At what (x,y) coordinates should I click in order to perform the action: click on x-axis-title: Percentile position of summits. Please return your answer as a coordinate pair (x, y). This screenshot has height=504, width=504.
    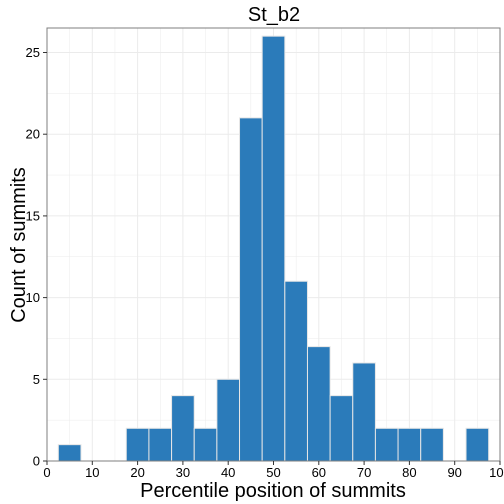
    Looking at the image, I should click on (273, 491).